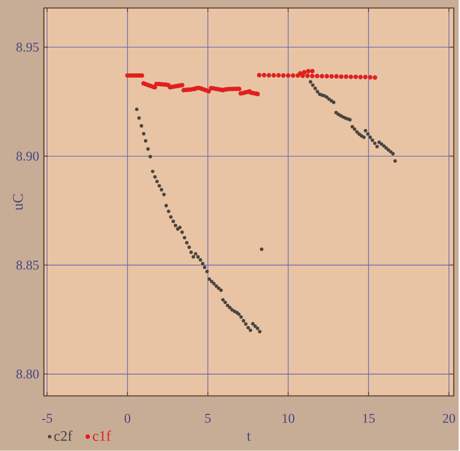  What do you see at coordinates (208, 418) in the screenshot?
I see `x-tick-label: 5` at bounding box center [208, 418].